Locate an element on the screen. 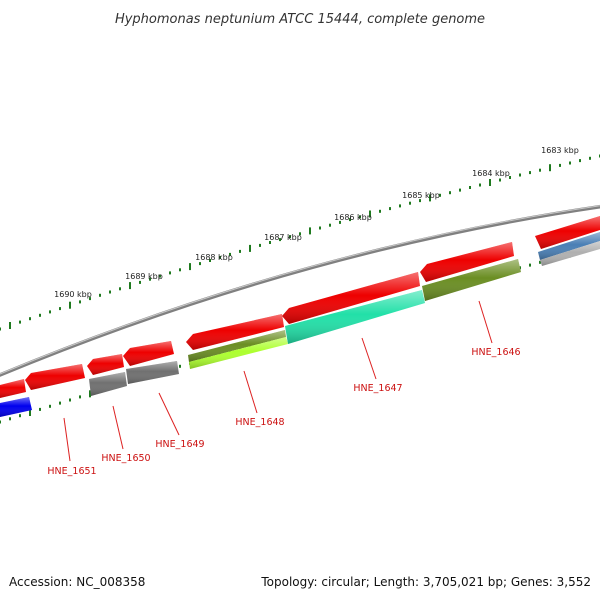  position-label: 1690 kbp is located at coordinates (73, 294).